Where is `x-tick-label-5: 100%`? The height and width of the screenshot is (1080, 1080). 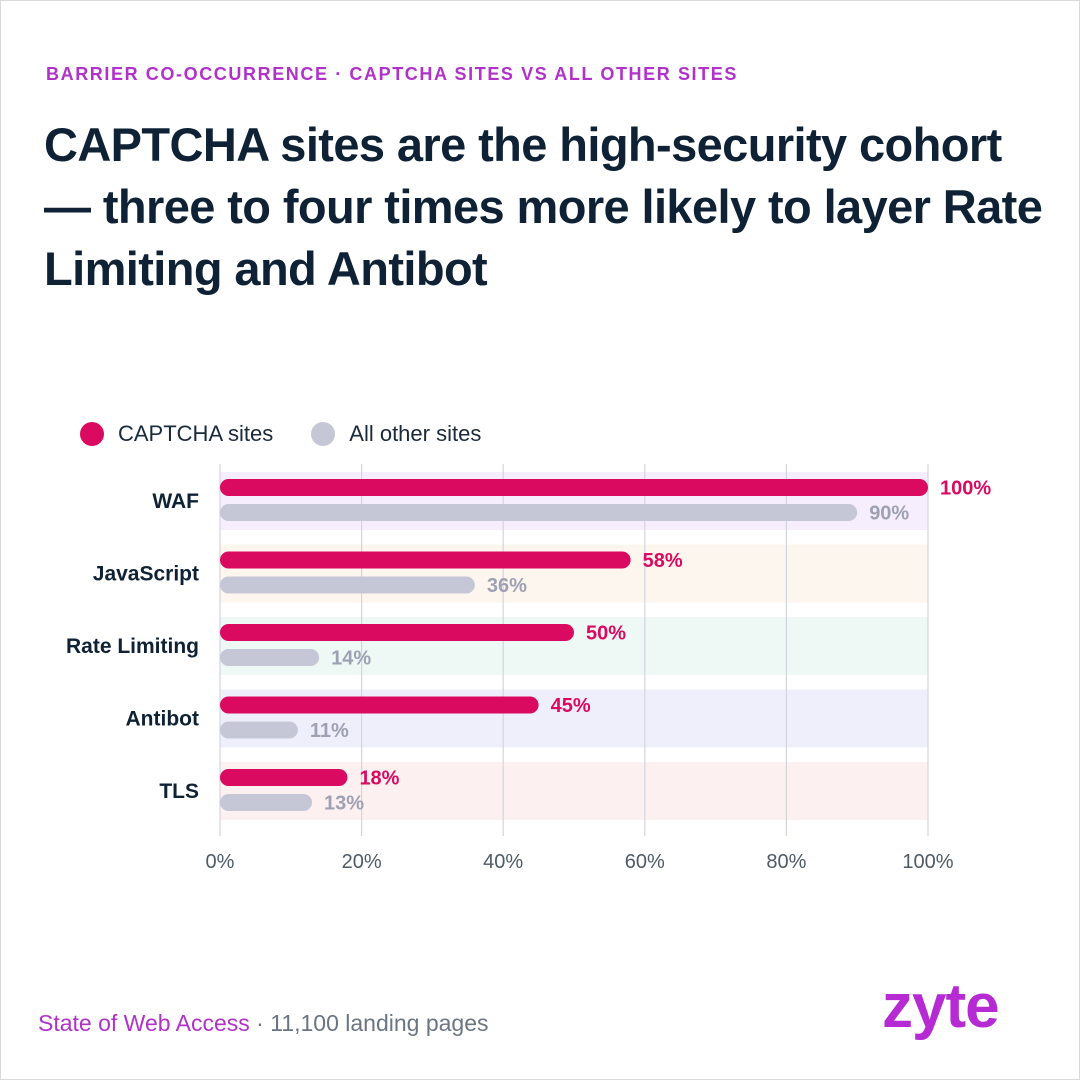 x-tick-label-5: 100% is located at coordinates (927, 862).